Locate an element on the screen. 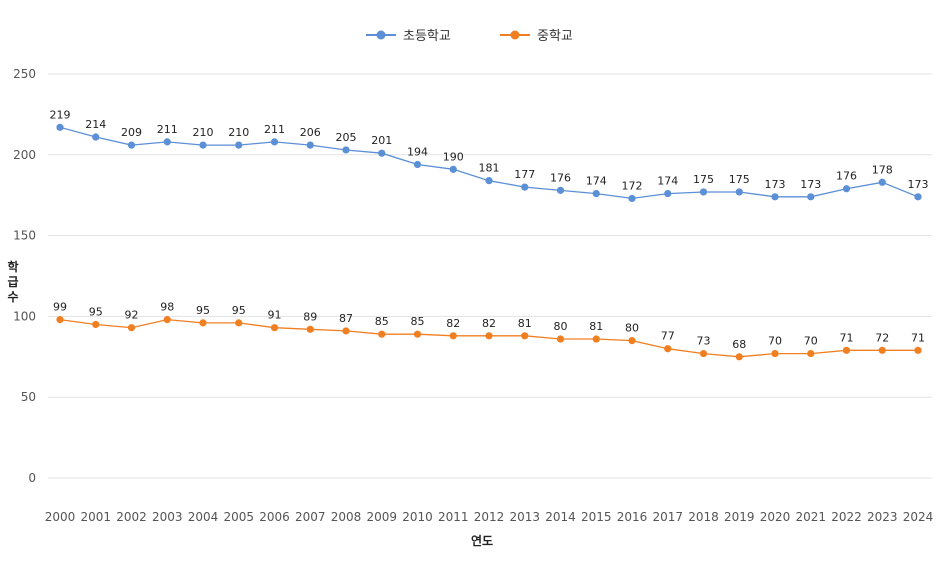 The height and width of the screenshot is (565, 940). x-tick-label: 2023 is located at coordinates (882, 517).